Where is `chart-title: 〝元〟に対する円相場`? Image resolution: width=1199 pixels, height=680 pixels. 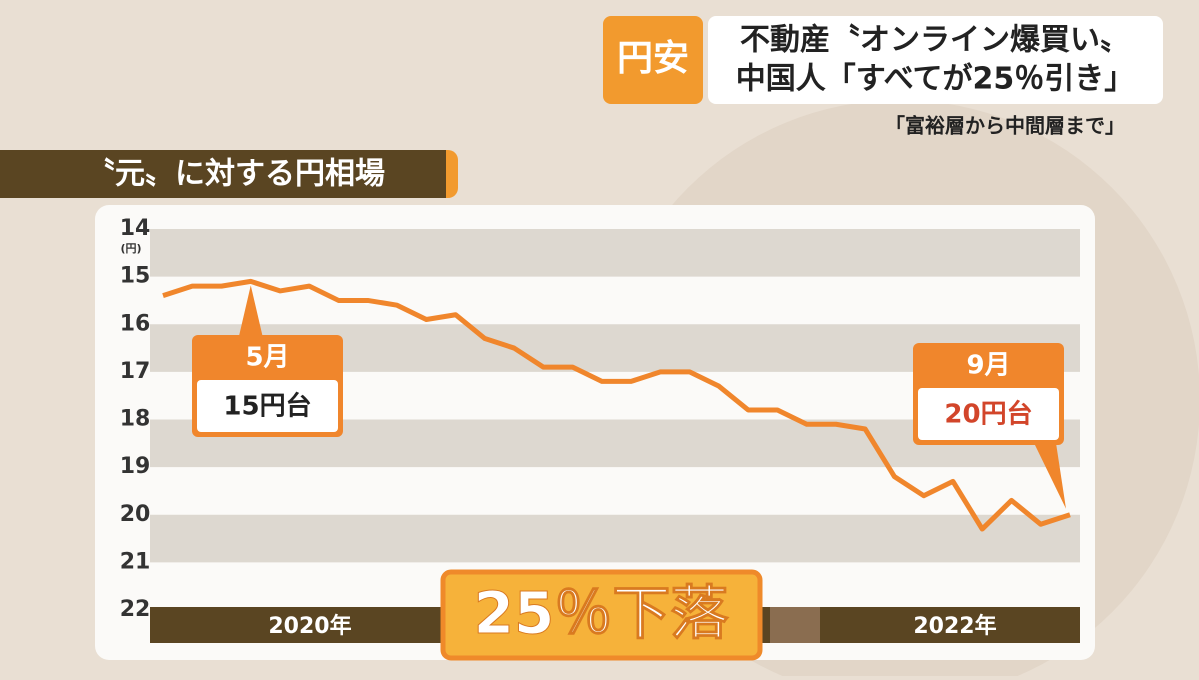
chart-title: 〝元〟に対する円相場 is located at coordinates (235, 174).